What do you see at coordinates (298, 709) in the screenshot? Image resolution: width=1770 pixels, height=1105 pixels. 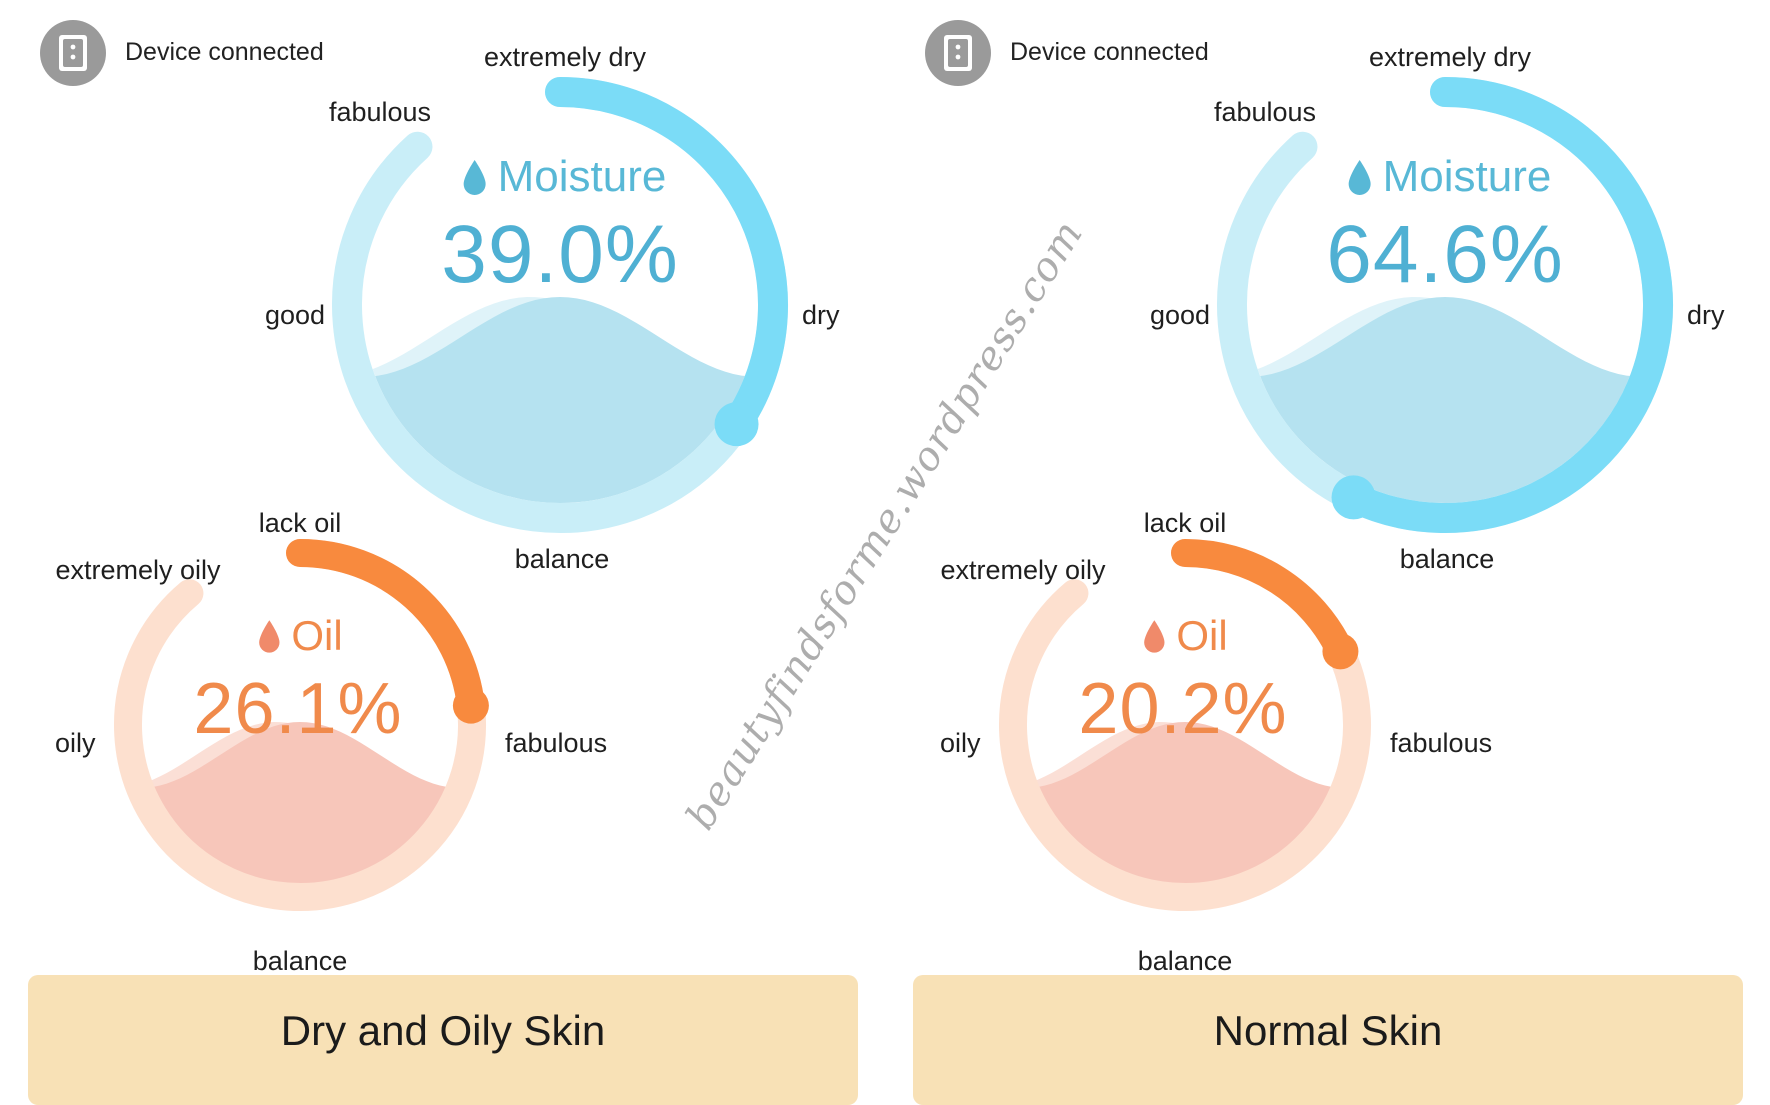 I see `oil-value: 26.1%` at bounding box center [298, 709].